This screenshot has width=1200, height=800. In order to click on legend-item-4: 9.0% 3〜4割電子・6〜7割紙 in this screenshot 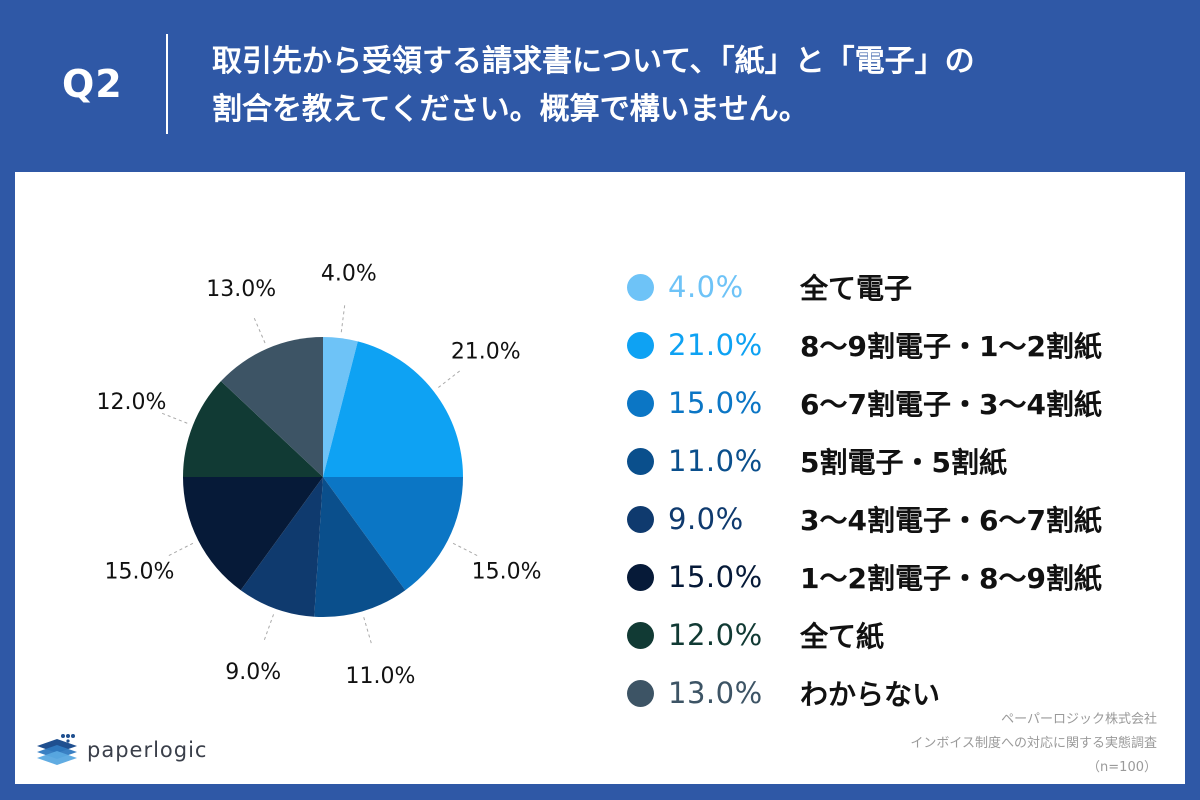, I will do `click(897, 519)`.